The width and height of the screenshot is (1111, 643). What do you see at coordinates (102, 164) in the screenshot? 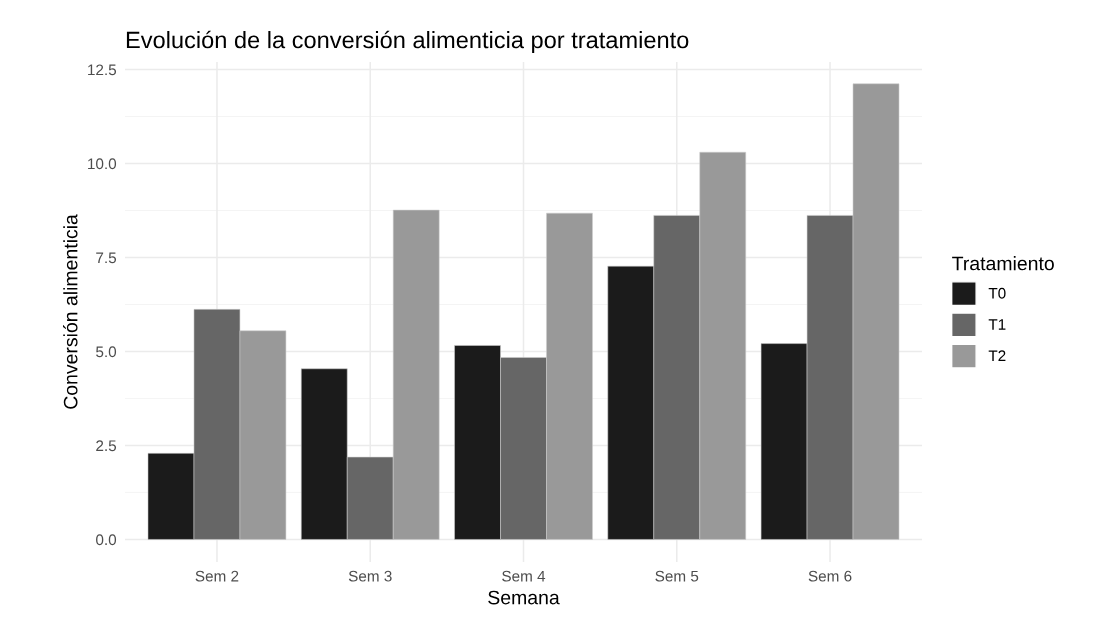
I see `y-tick-label: 10.0` at bounding box center [102, 164].